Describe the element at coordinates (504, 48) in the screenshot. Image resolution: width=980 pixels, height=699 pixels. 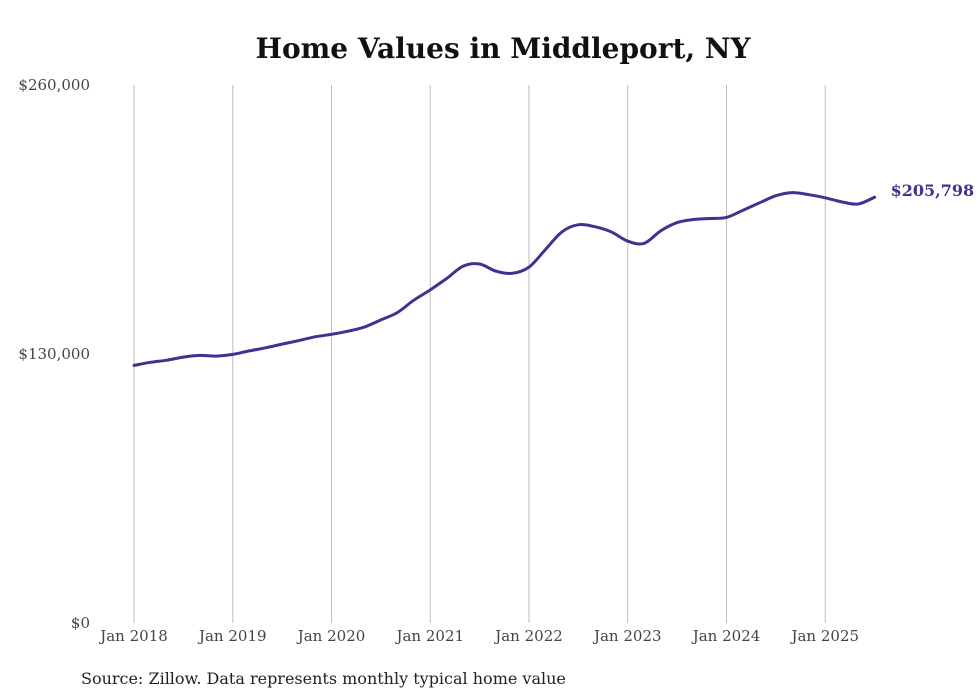
I see `chart-title: Home Values in Middleport, NY` at that location.